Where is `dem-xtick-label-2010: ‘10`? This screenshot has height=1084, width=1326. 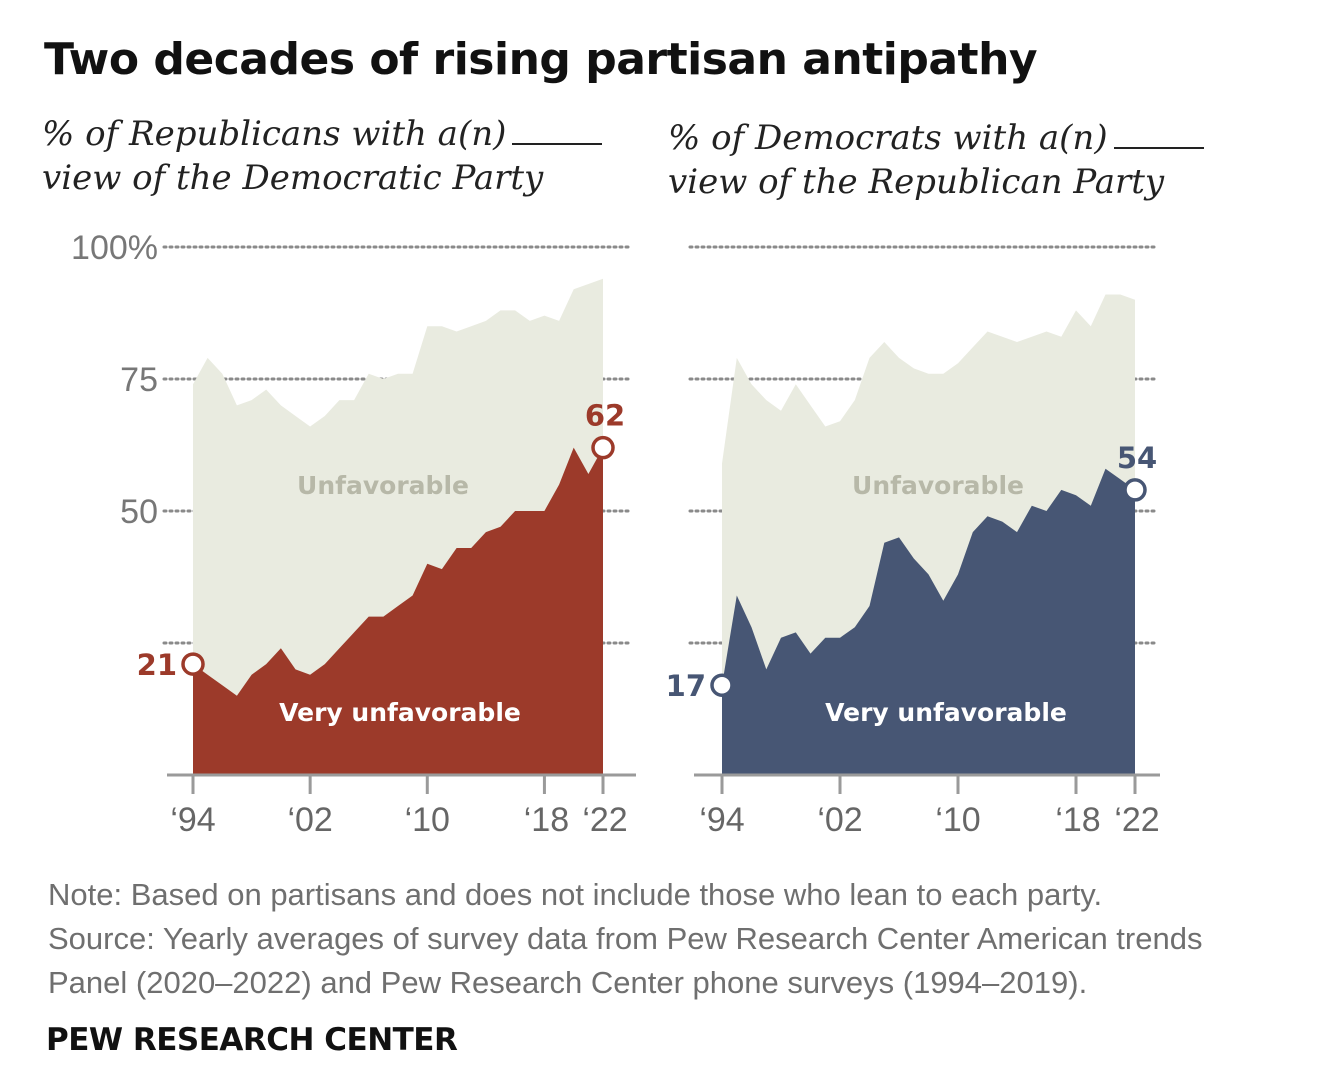
dem-xtick-label-2010: ‘10 is located at coordinates (957, 820).